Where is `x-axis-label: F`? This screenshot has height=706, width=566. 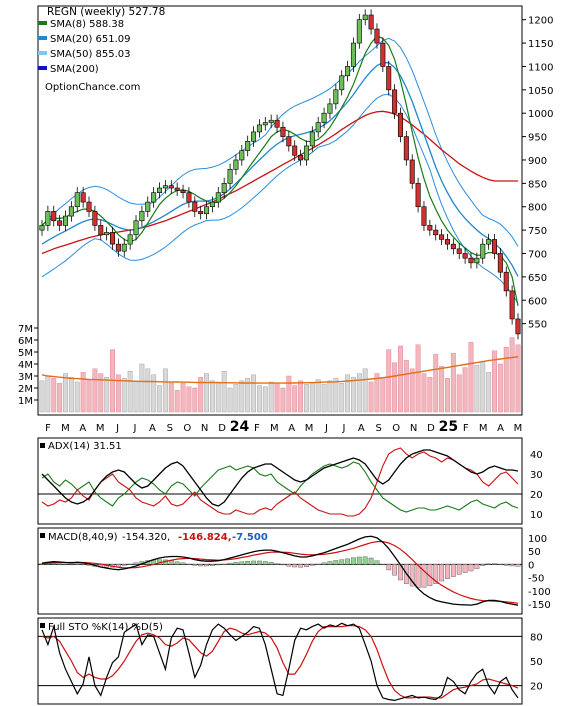
x-axis-label: F is located at coordinates (48, 428).